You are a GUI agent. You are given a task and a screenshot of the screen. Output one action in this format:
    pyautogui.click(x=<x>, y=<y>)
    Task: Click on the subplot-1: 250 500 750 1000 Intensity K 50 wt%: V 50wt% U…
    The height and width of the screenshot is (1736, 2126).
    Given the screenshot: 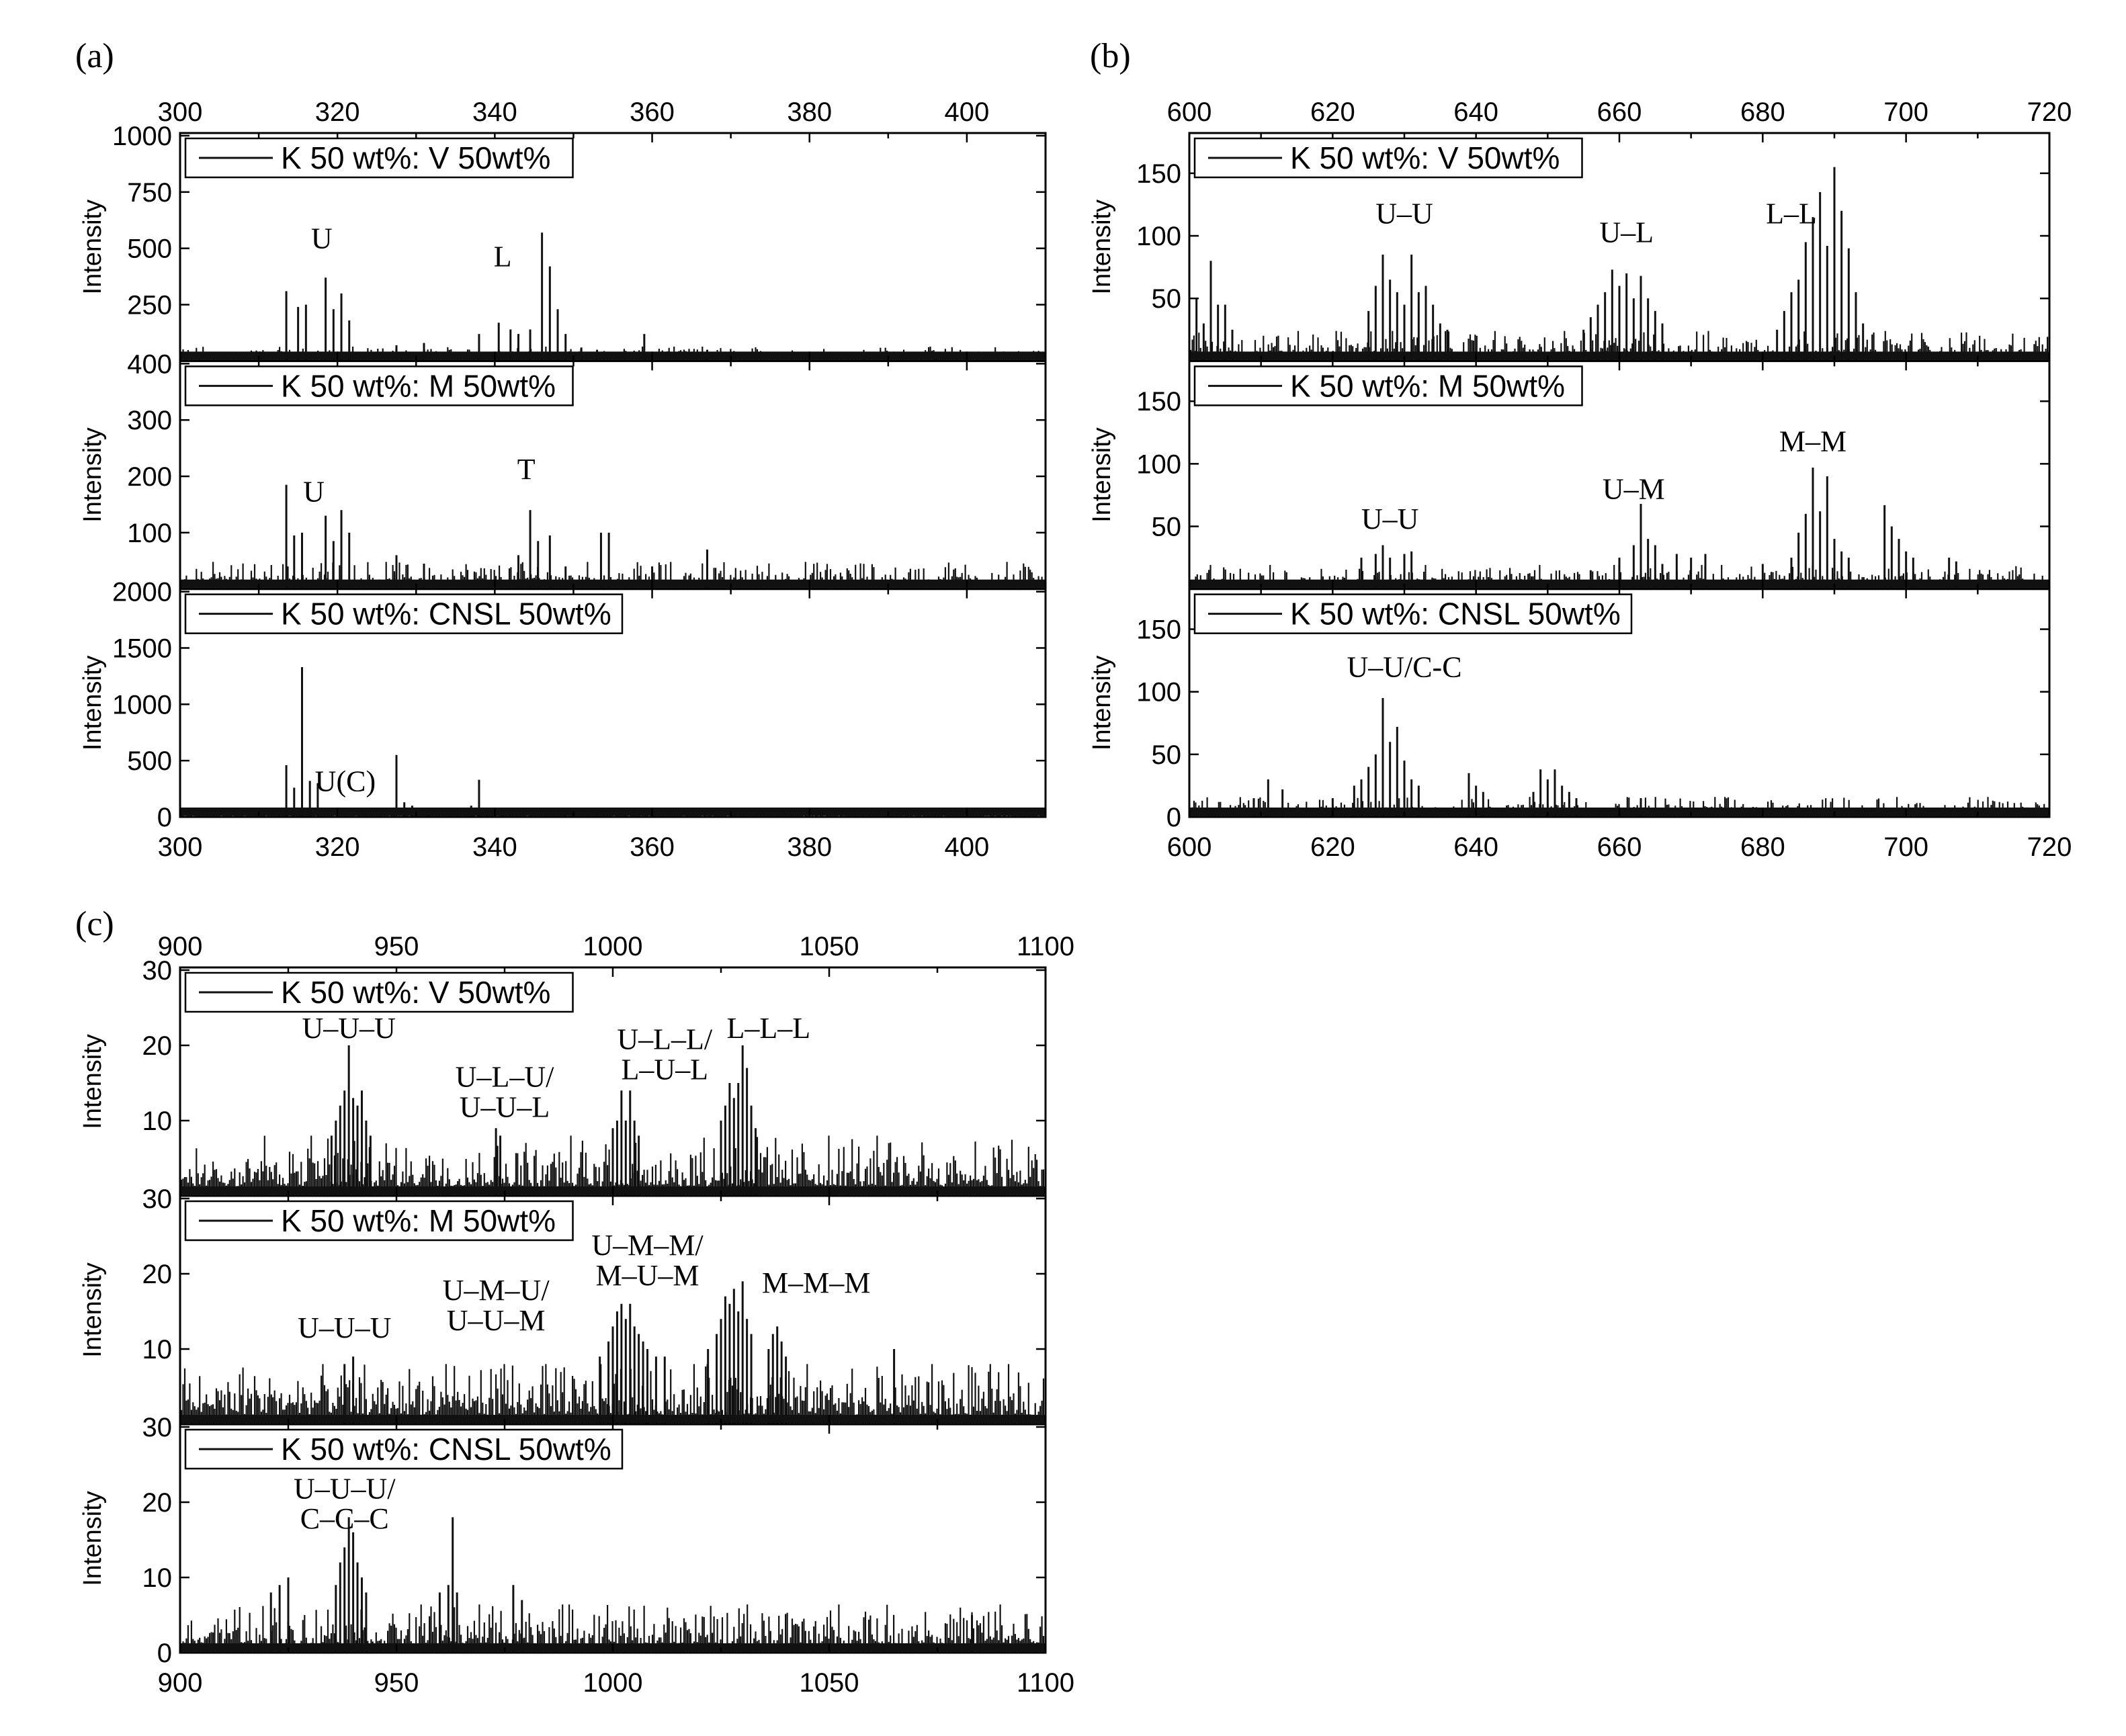 What is the action you would take?
    pyautogui.click(x=563, y=242)
    